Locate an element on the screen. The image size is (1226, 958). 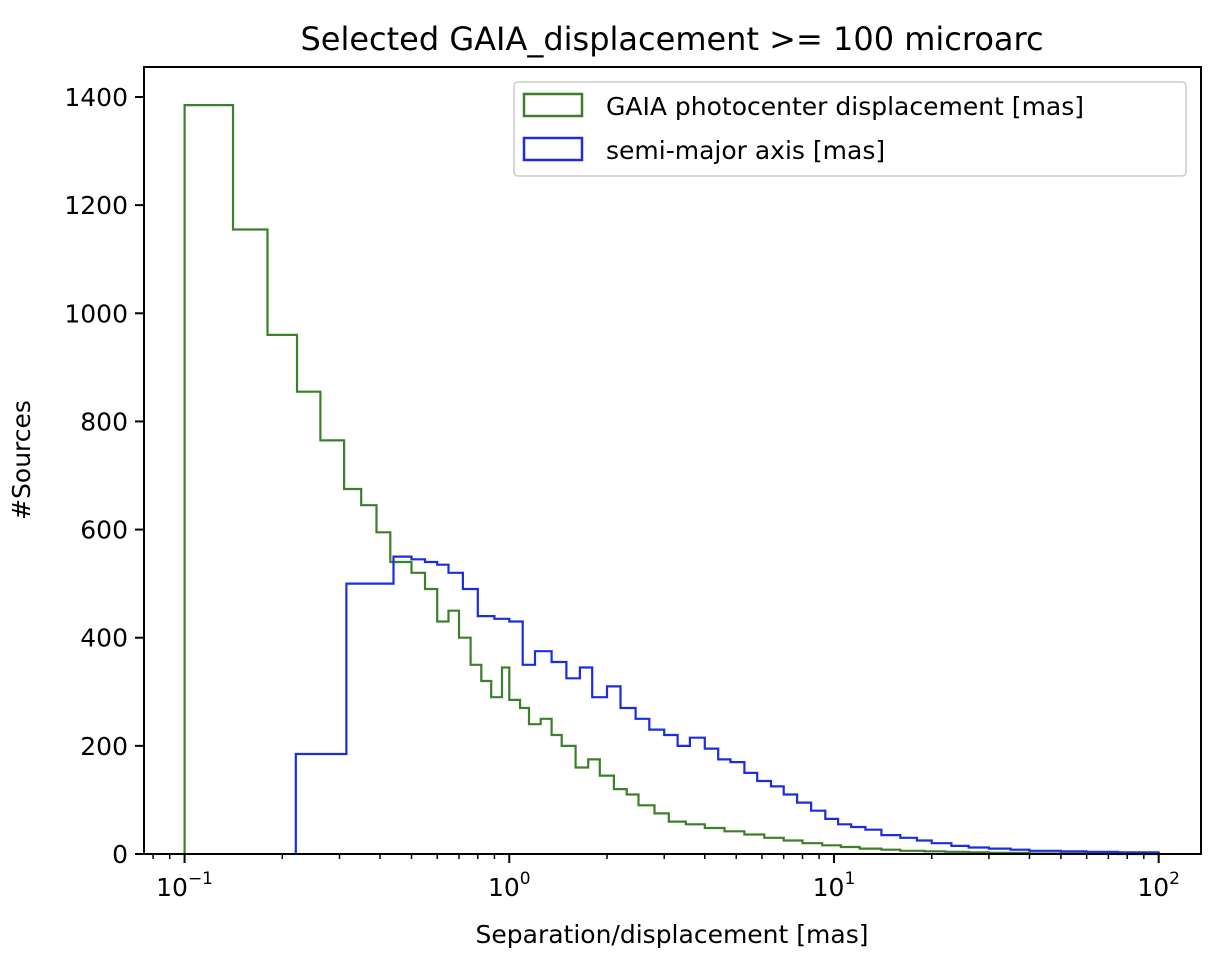
y-tick-label: 800 is located at coordinates (104, 421).